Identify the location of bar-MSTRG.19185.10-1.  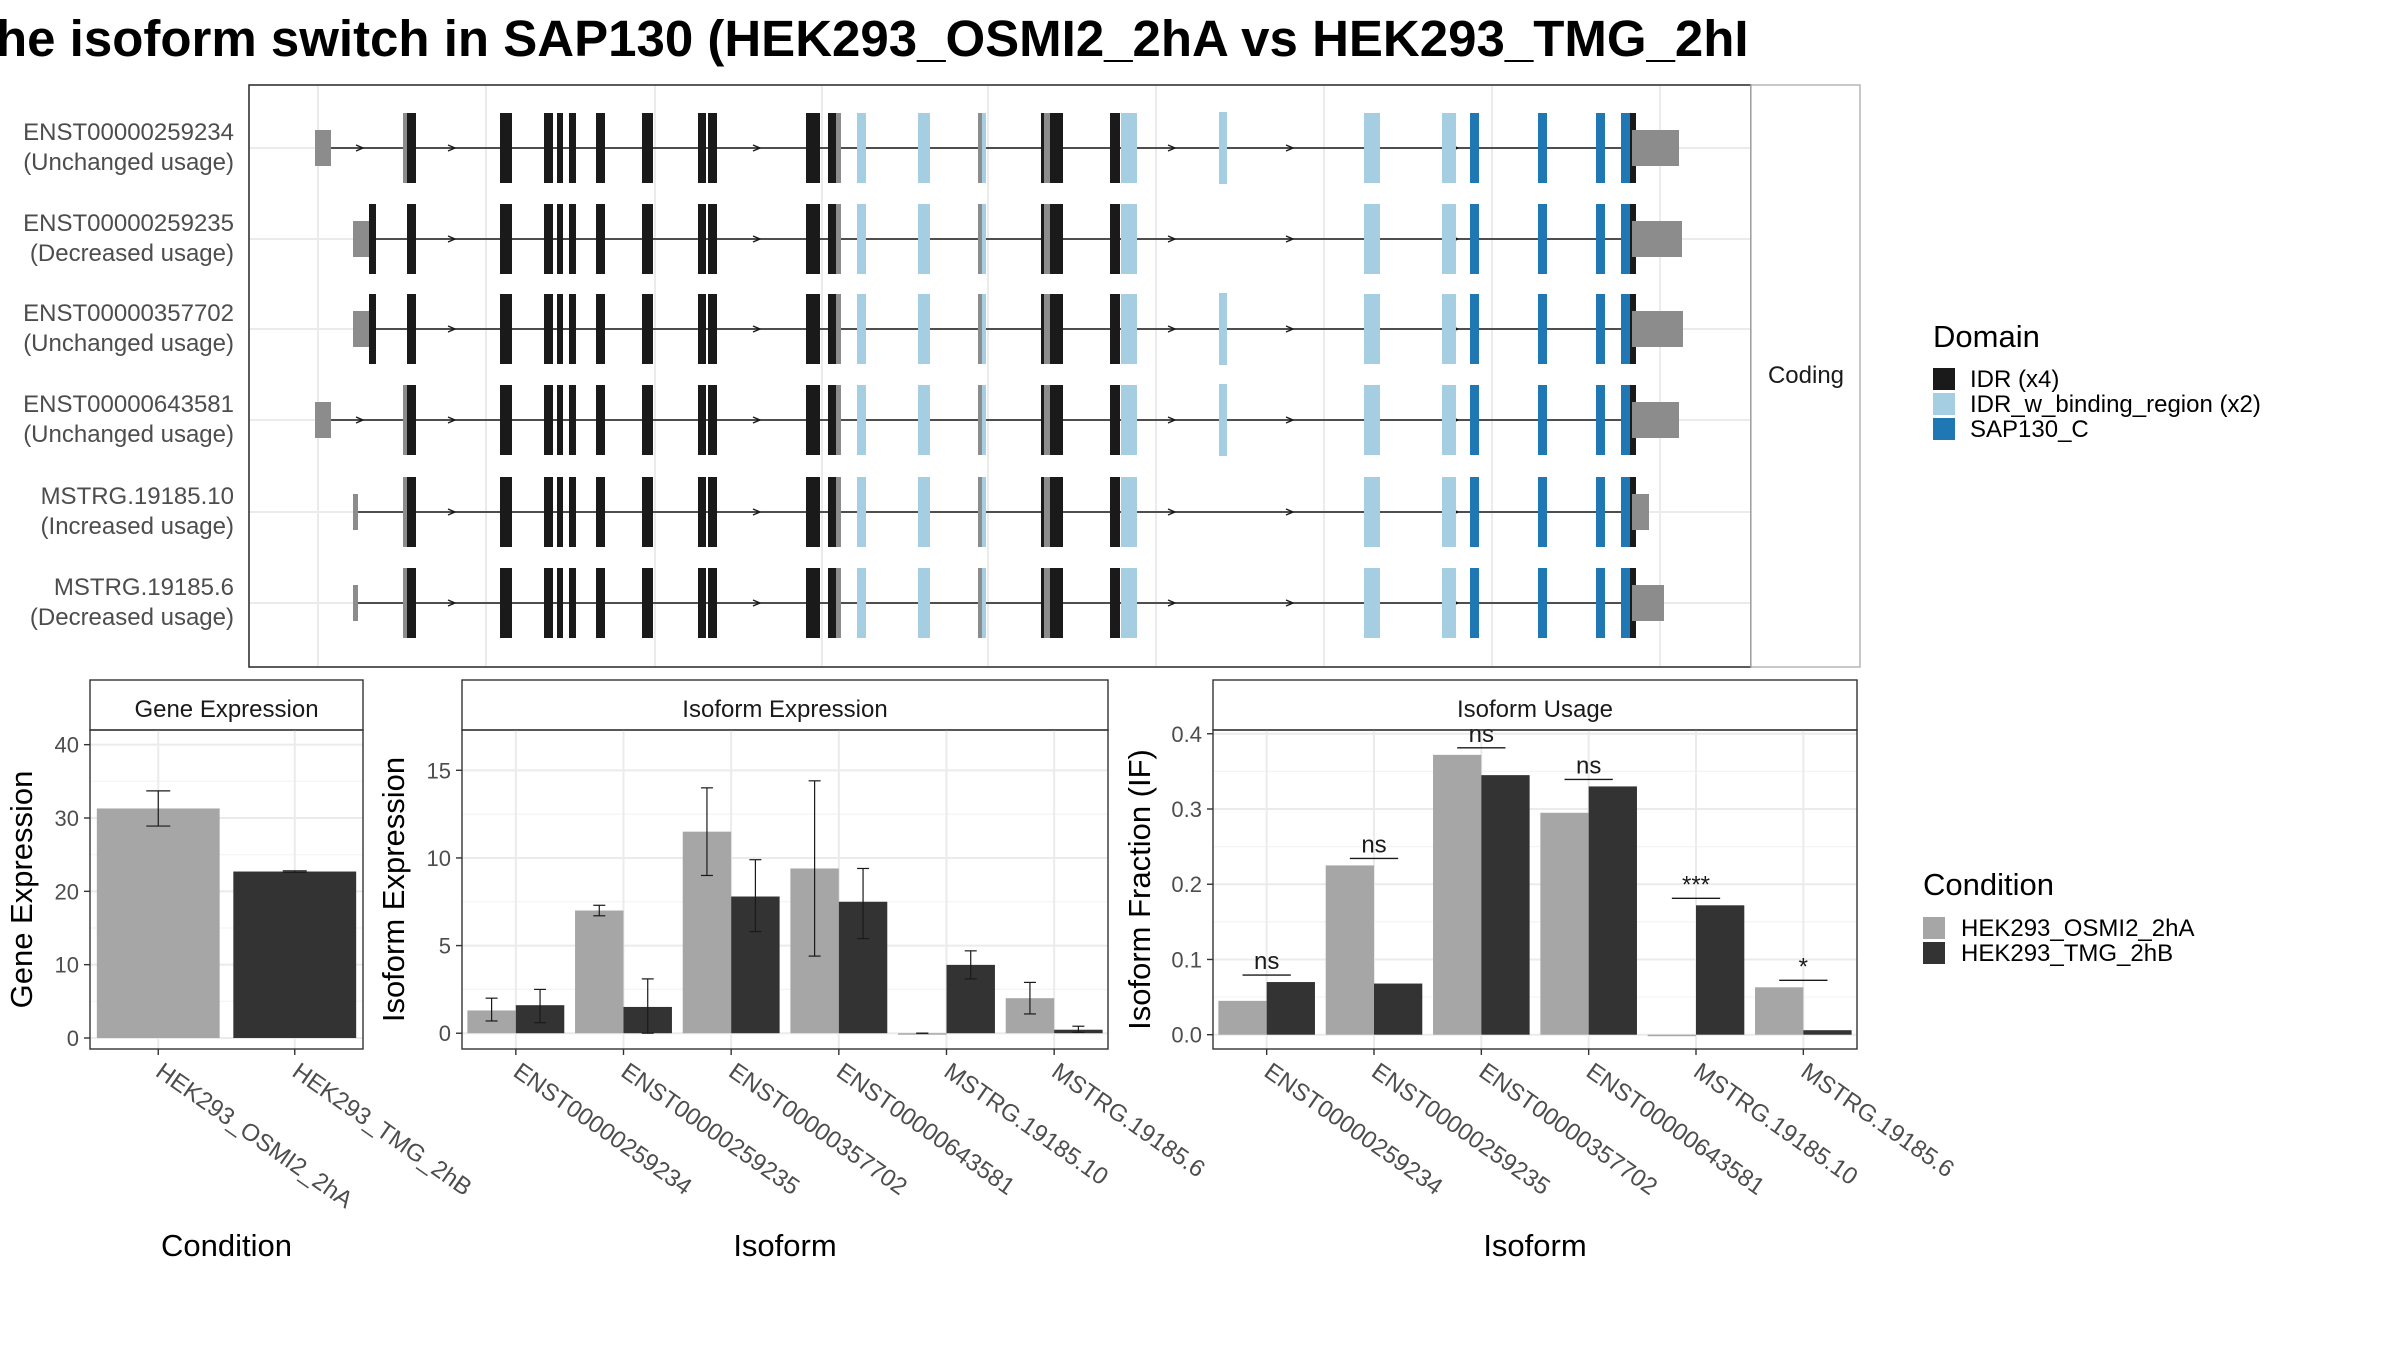
(1720, 970).